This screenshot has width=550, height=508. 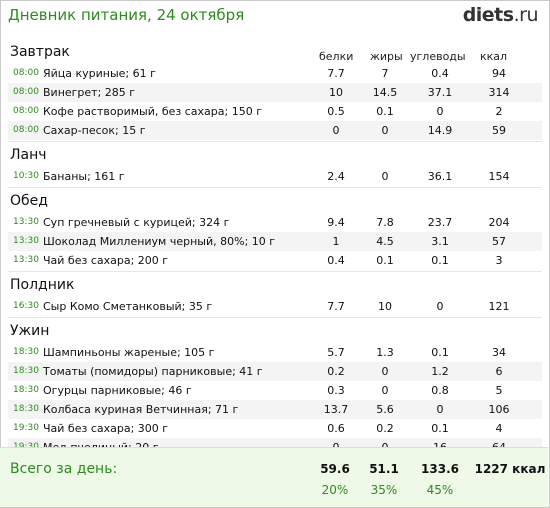 What do you see at coordinates (494, 56) in the screenshot?
I see `column-header-kcal: ккал` at bounding box center [494, 56].